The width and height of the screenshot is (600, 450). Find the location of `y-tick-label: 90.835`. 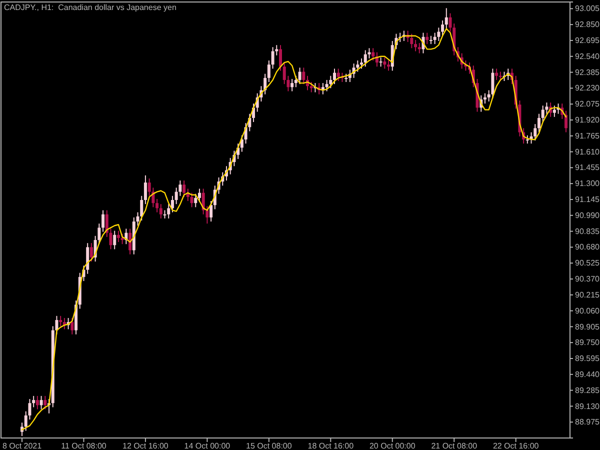

y-tick-label: 90.835 is located at coordinates (587, 231).